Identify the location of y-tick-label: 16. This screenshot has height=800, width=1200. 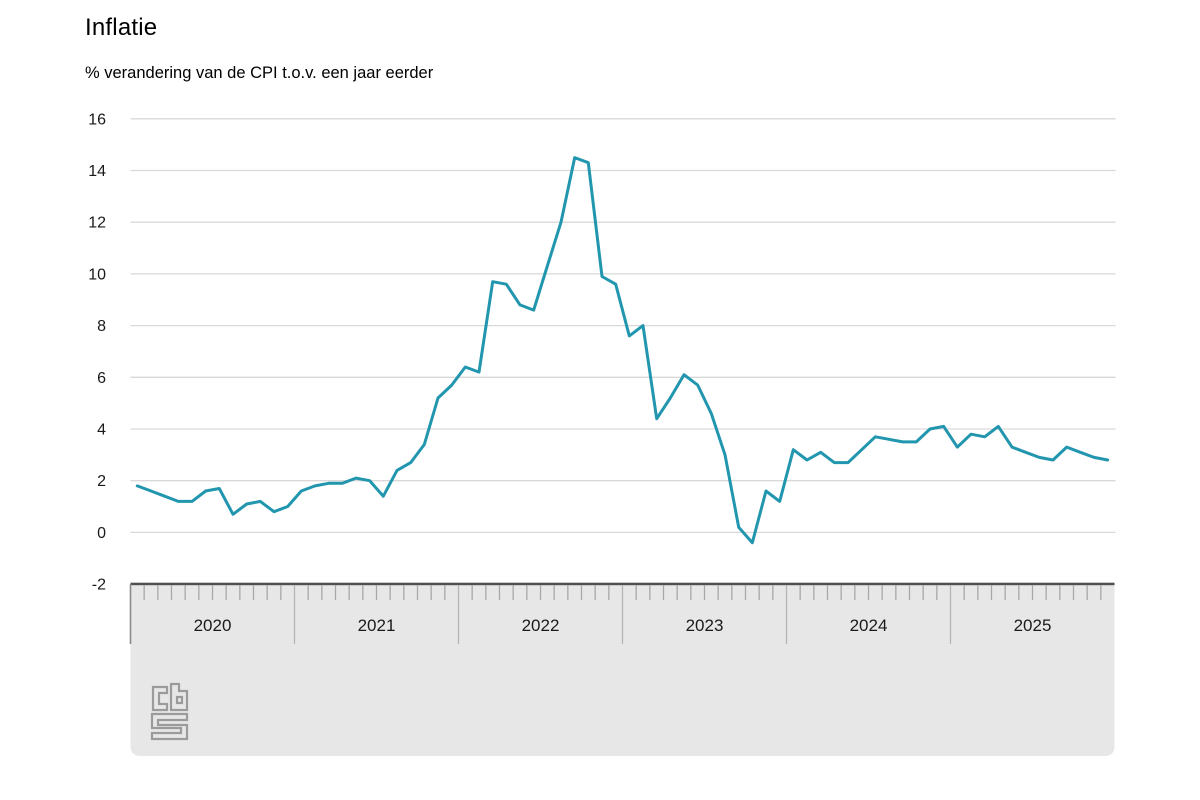
(97, 119).